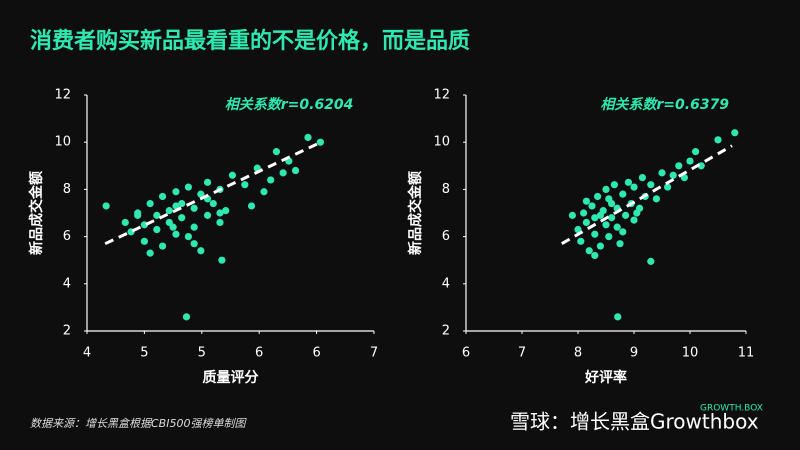 The width and height of the screenshot is (800, 450). Describe the element at coordinates (289, 104) in the screenshot. I see `annotation: 相关系数r=0.6204` at that location.